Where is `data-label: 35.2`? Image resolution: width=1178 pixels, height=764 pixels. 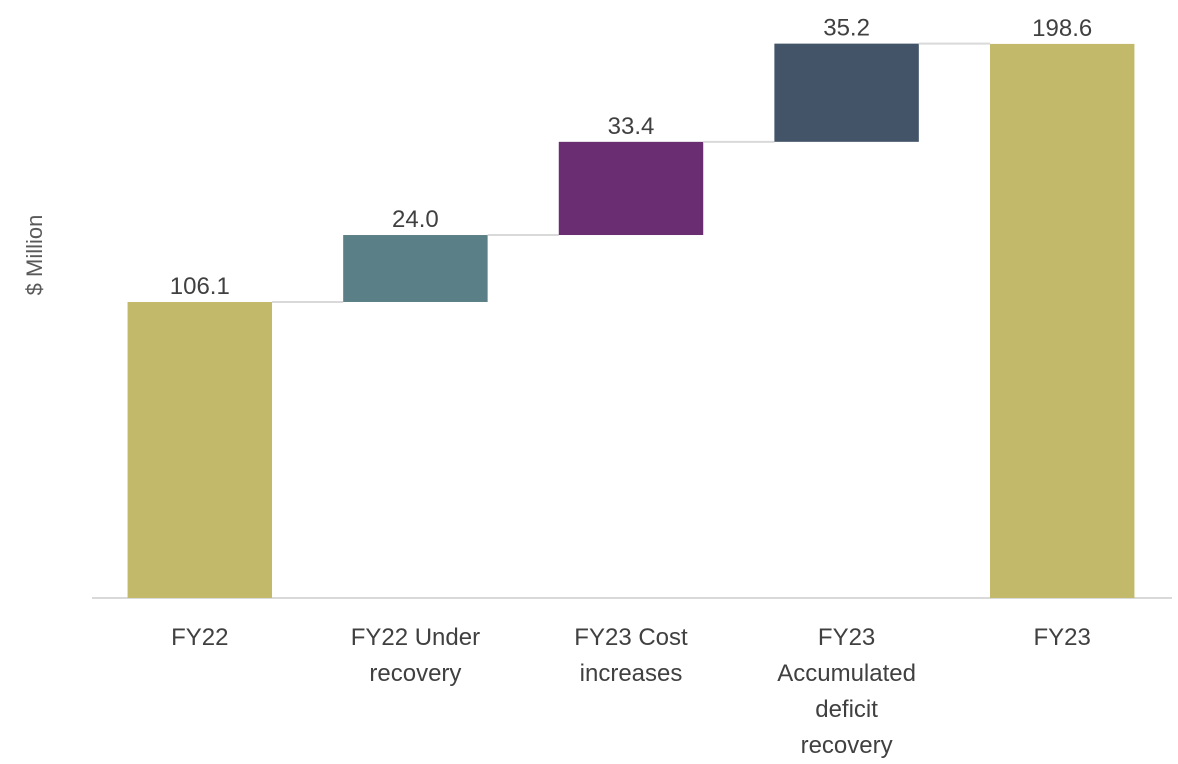
data-label: 35.2 is located at coordinates (846, 28).